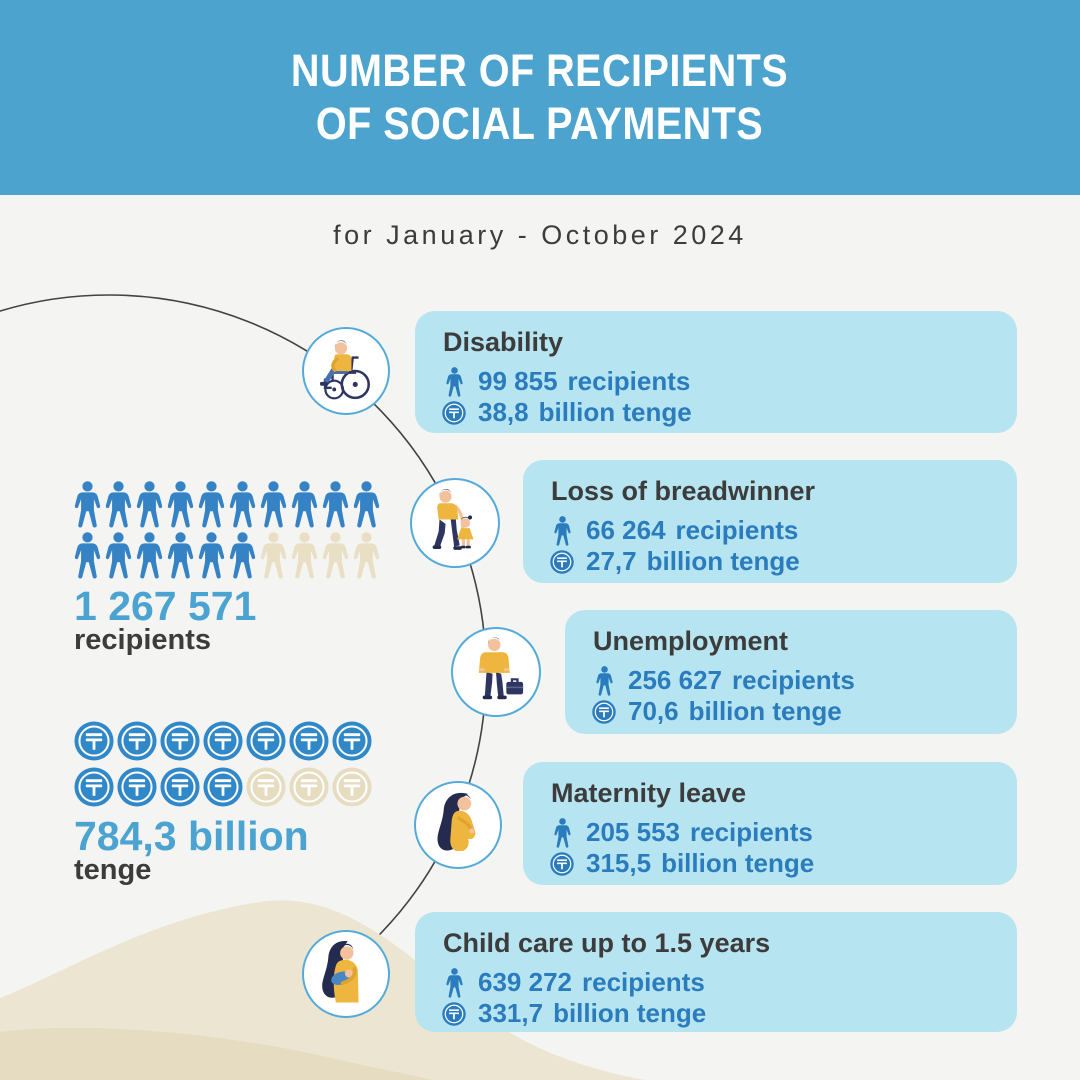  I want to click on card-title: Unemployment, so click(691, 641).